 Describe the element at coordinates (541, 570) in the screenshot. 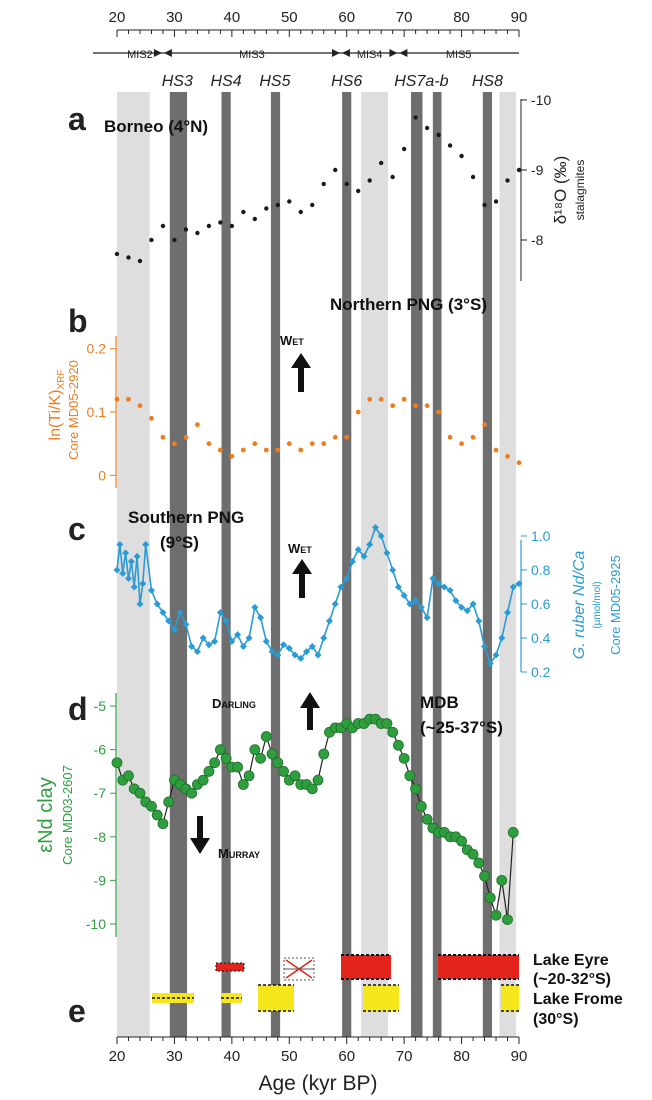

I see `axis-c-tick-label: 0.8` at that location.